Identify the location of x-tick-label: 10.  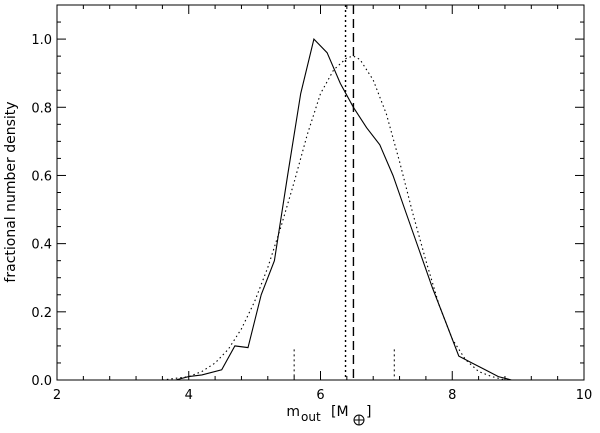
(584, 395).